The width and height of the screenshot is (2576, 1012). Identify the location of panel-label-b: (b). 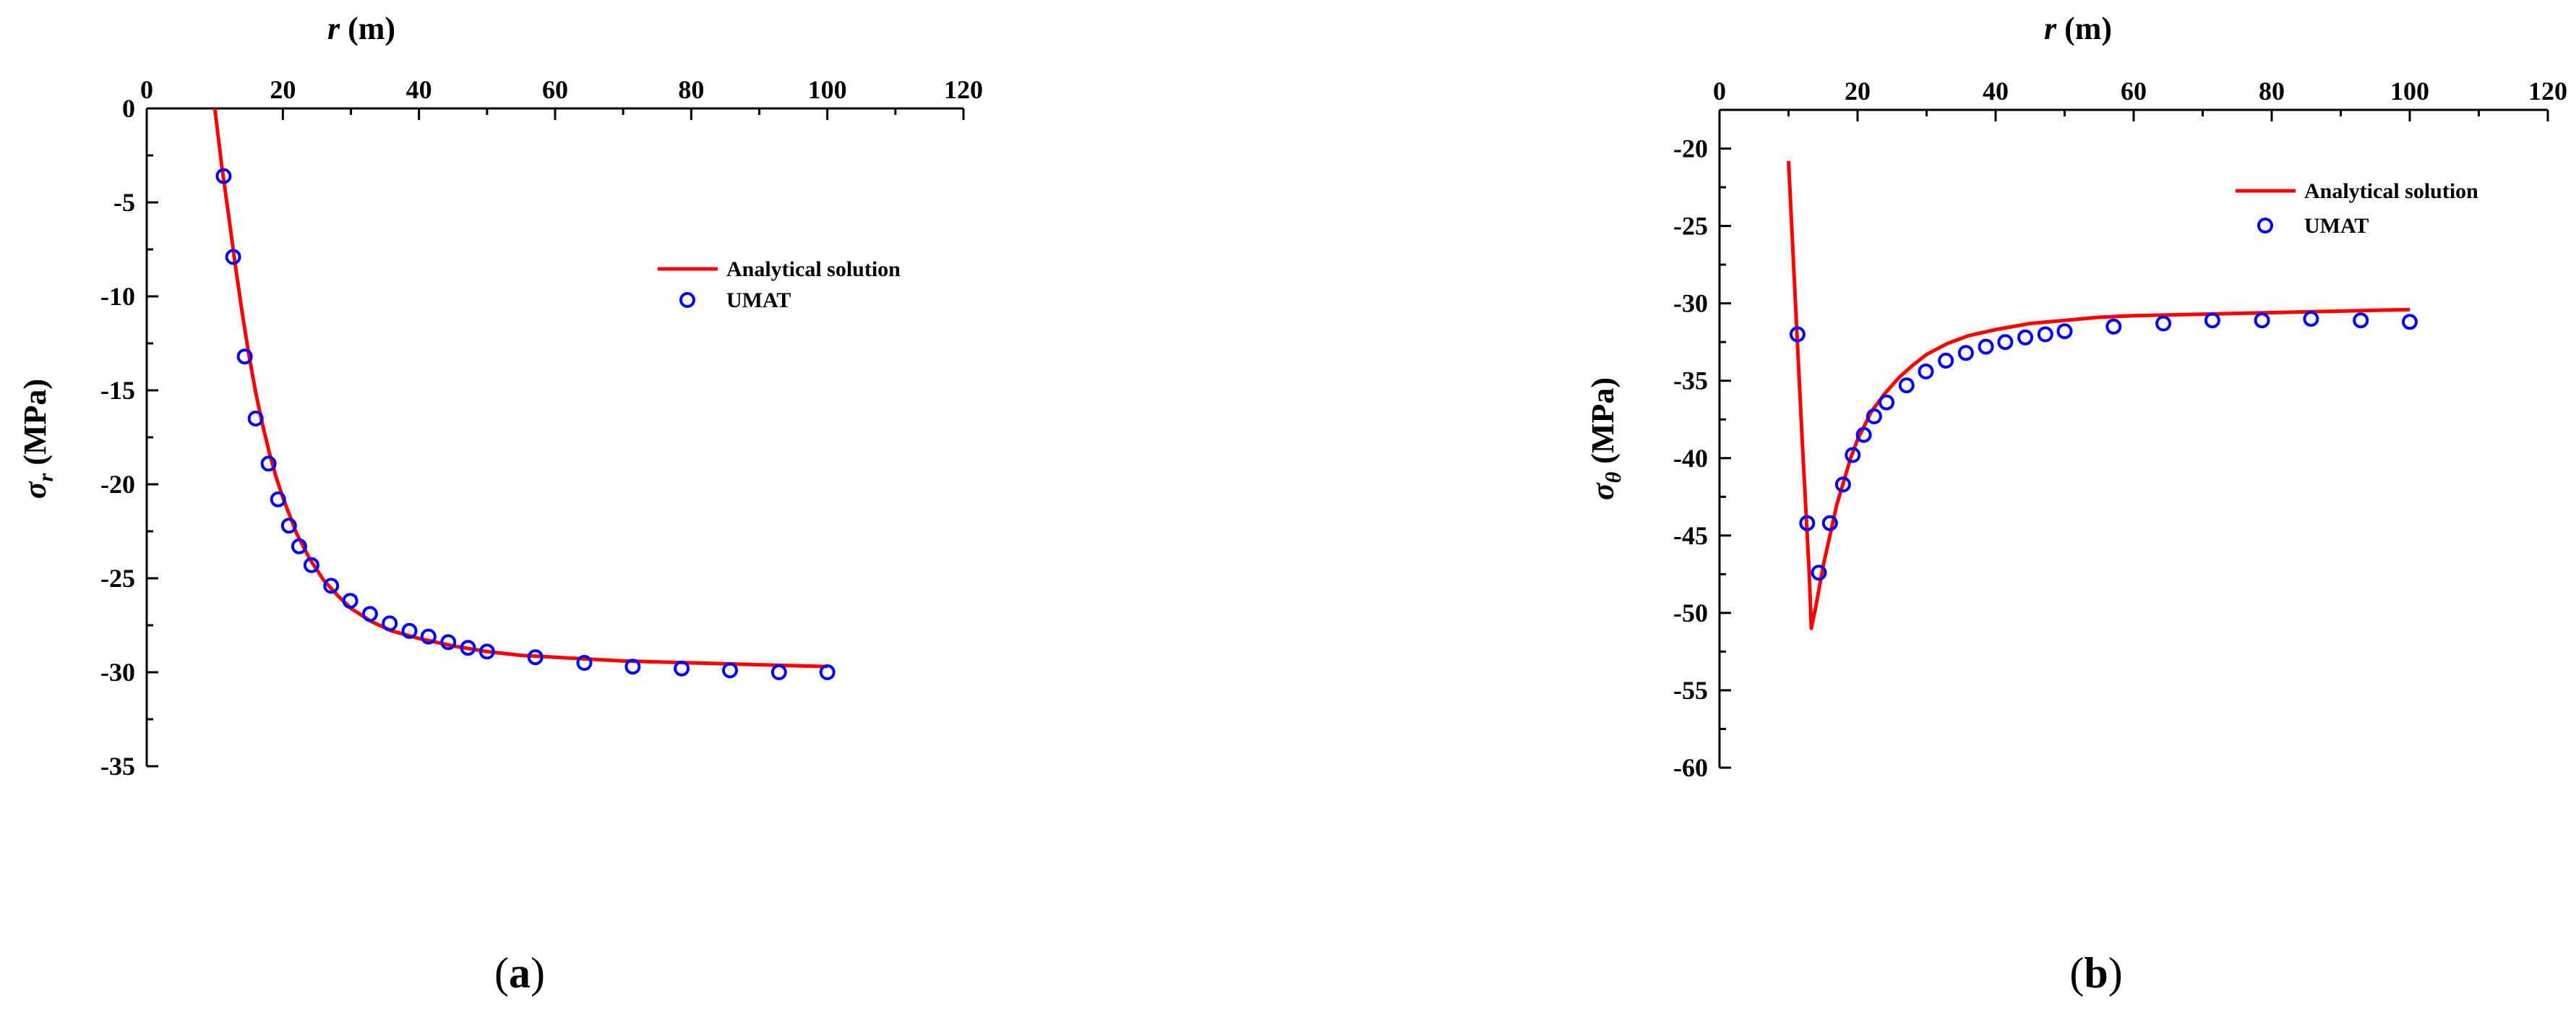
(2096, 973).